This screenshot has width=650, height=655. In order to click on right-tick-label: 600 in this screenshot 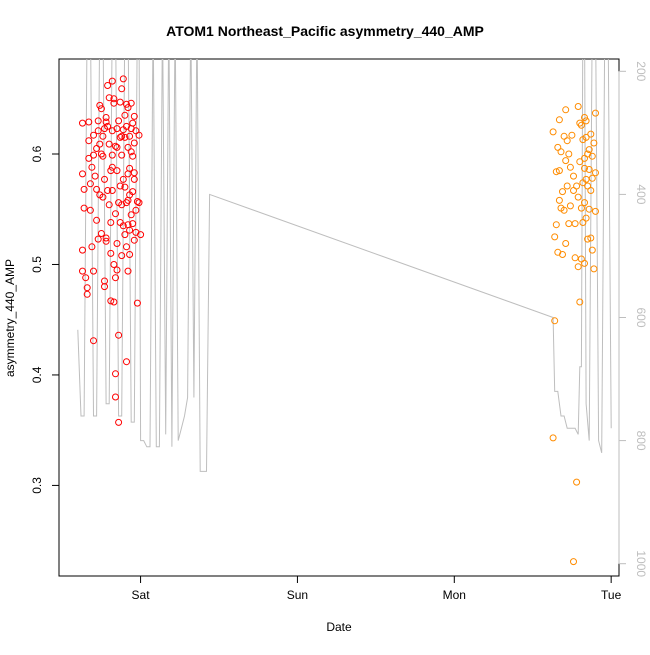, I will do `click(641, 317)`.